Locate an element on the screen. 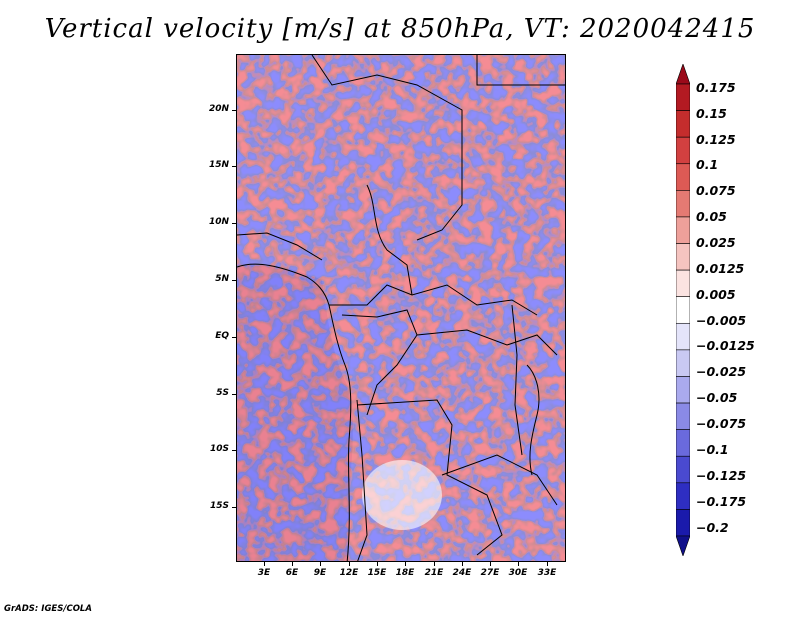  lon-label-9e: 9E is located at coordinates (320, 573).